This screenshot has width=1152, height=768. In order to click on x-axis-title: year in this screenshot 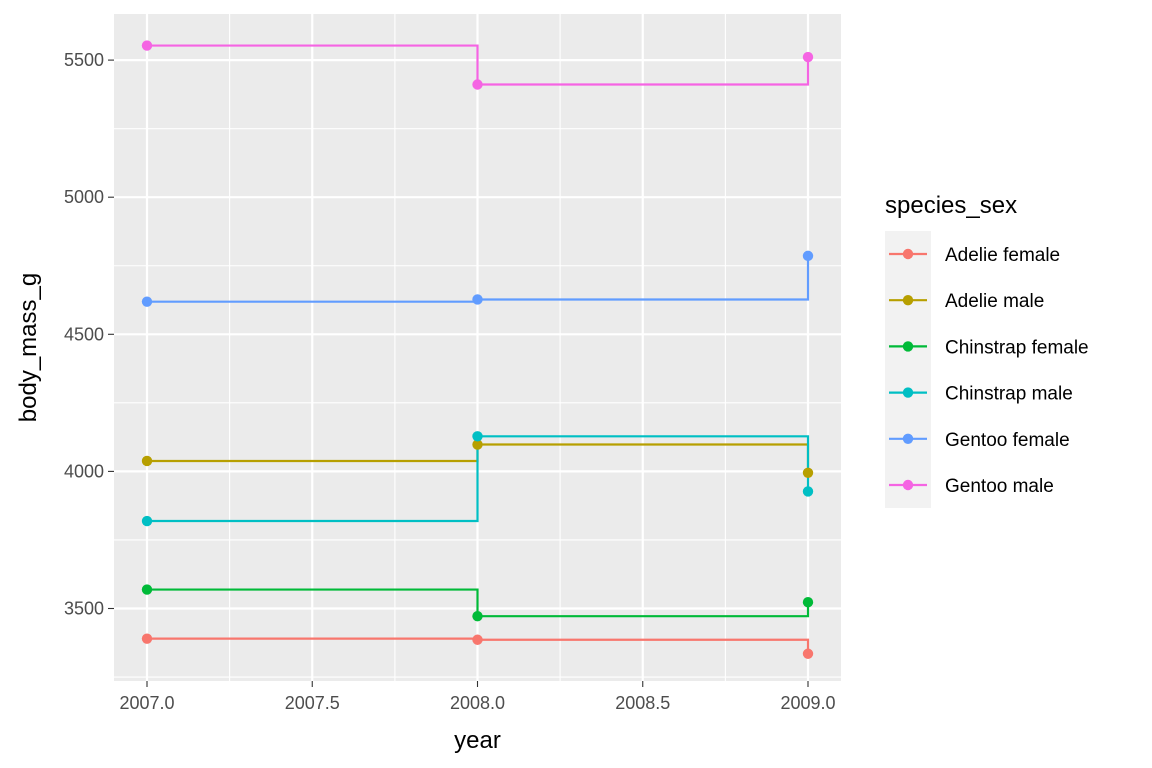, I will do `click(477, 740)`.